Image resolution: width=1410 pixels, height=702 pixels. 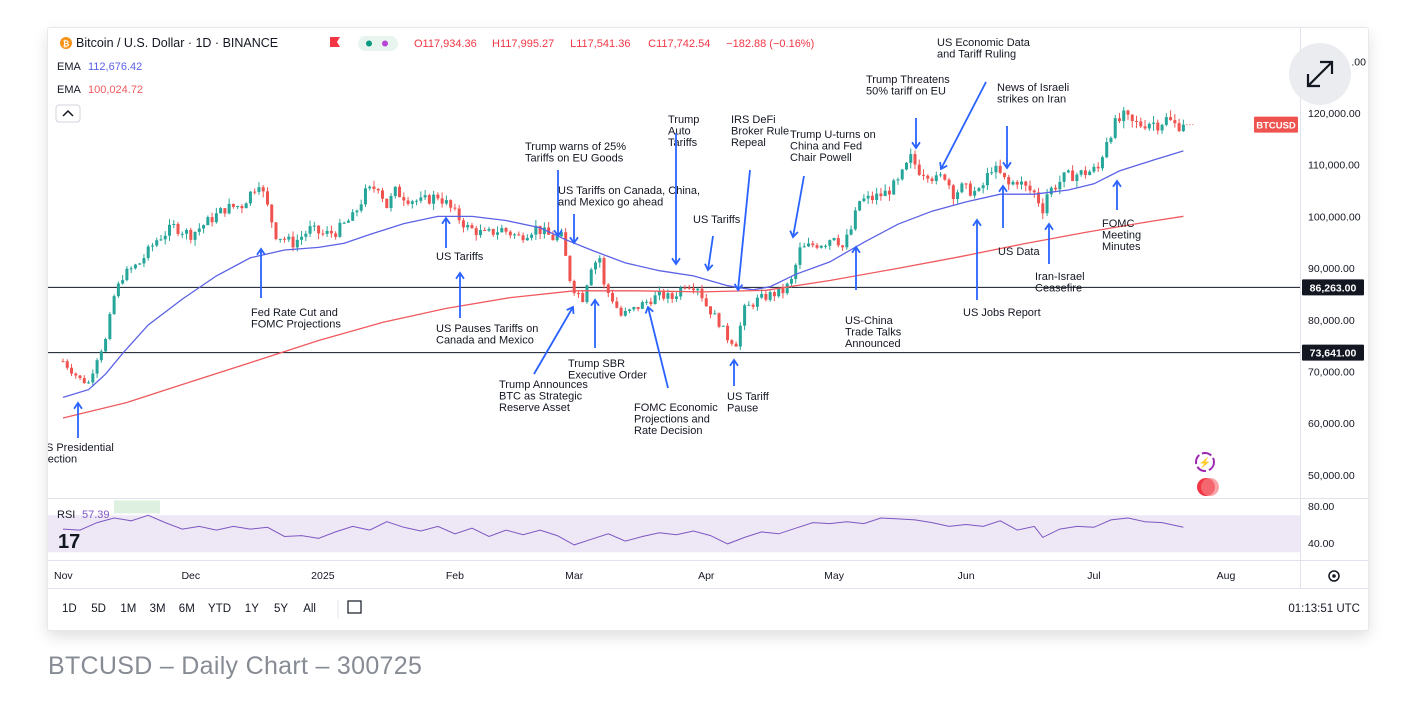 I want to click on range-button-5y: 5Y, so click(x=281, y=609).